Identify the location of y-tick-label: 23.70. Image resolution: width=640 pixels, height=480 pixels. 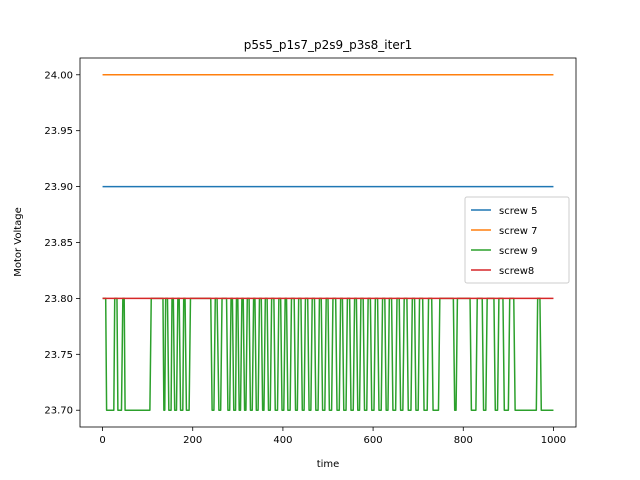
(58, 411).